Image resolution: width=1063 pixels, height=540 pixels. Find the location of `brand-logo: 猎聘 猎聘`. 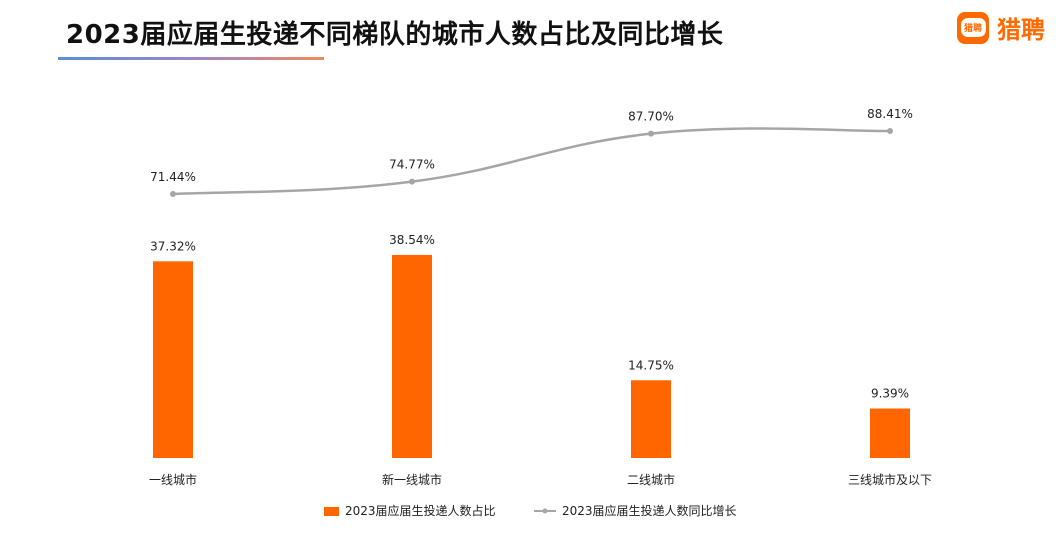

brand-logo: 猎聘 猎聘 is located at coordinates (1001, 27).